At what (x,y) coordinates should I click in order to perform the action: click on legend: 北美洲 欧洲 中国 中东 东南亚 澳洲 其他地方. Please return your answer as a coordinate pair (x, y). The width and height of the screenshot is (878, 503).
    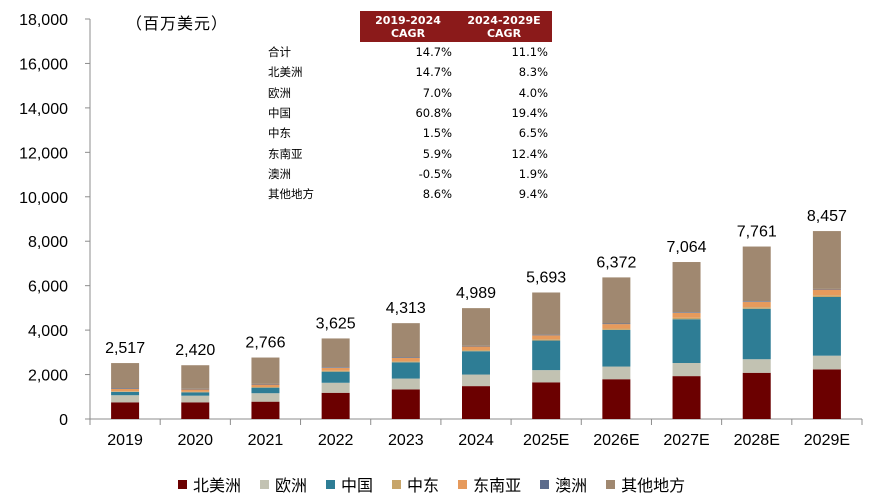
    Looking at the image, I should click on (441, 484).